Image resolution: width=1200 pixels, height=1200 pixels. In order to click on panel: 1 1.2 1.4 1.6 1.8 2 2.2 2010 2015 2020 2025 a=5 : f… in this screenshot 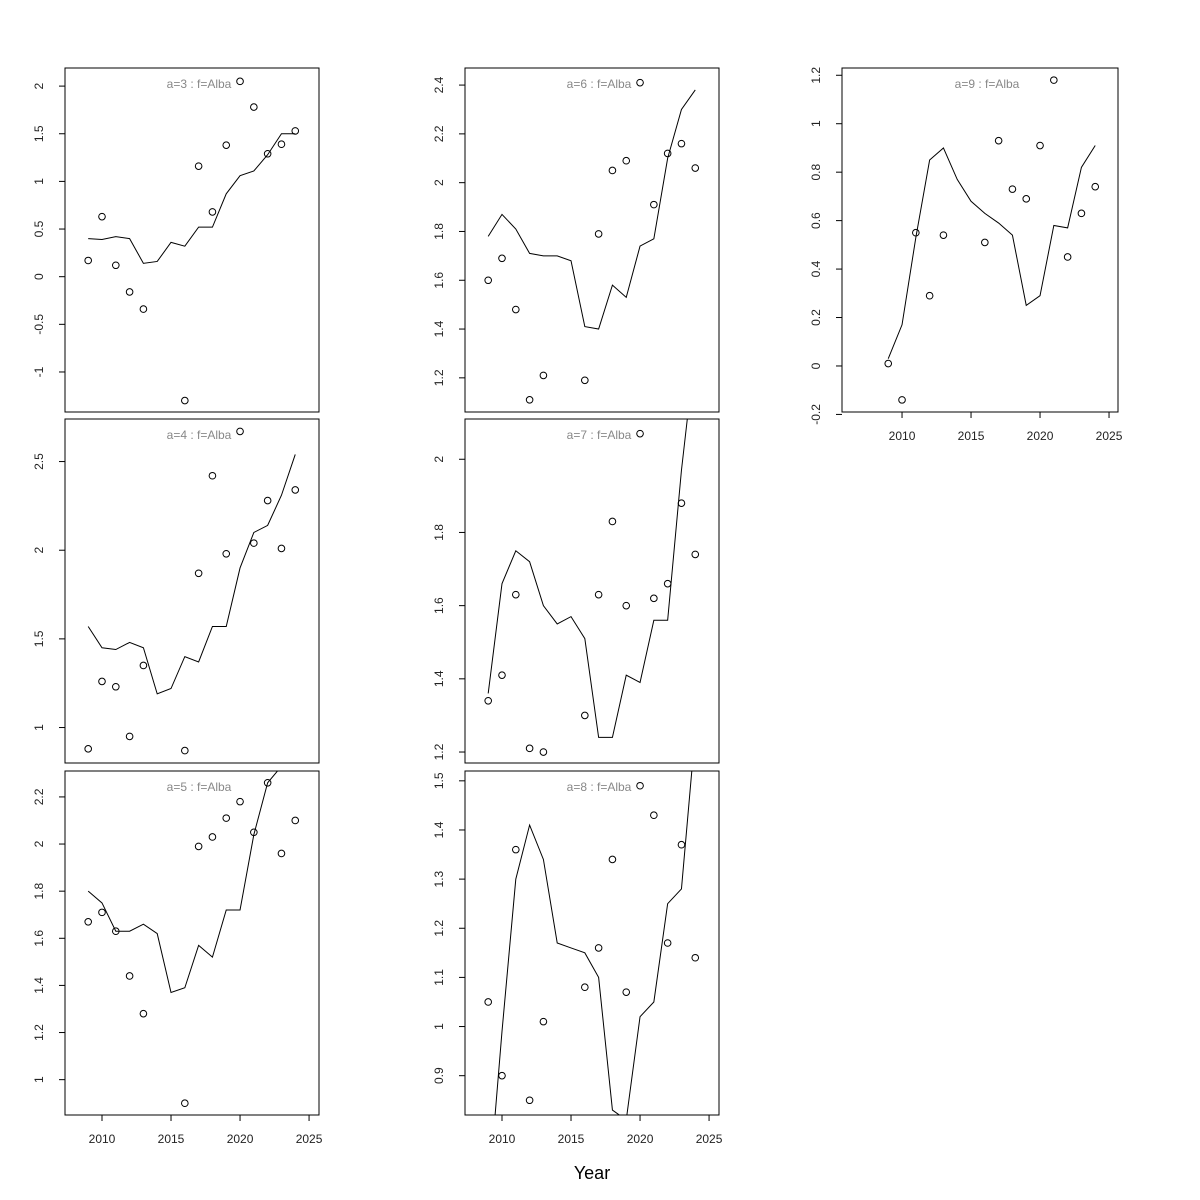, I will do `click(177, 958)`.